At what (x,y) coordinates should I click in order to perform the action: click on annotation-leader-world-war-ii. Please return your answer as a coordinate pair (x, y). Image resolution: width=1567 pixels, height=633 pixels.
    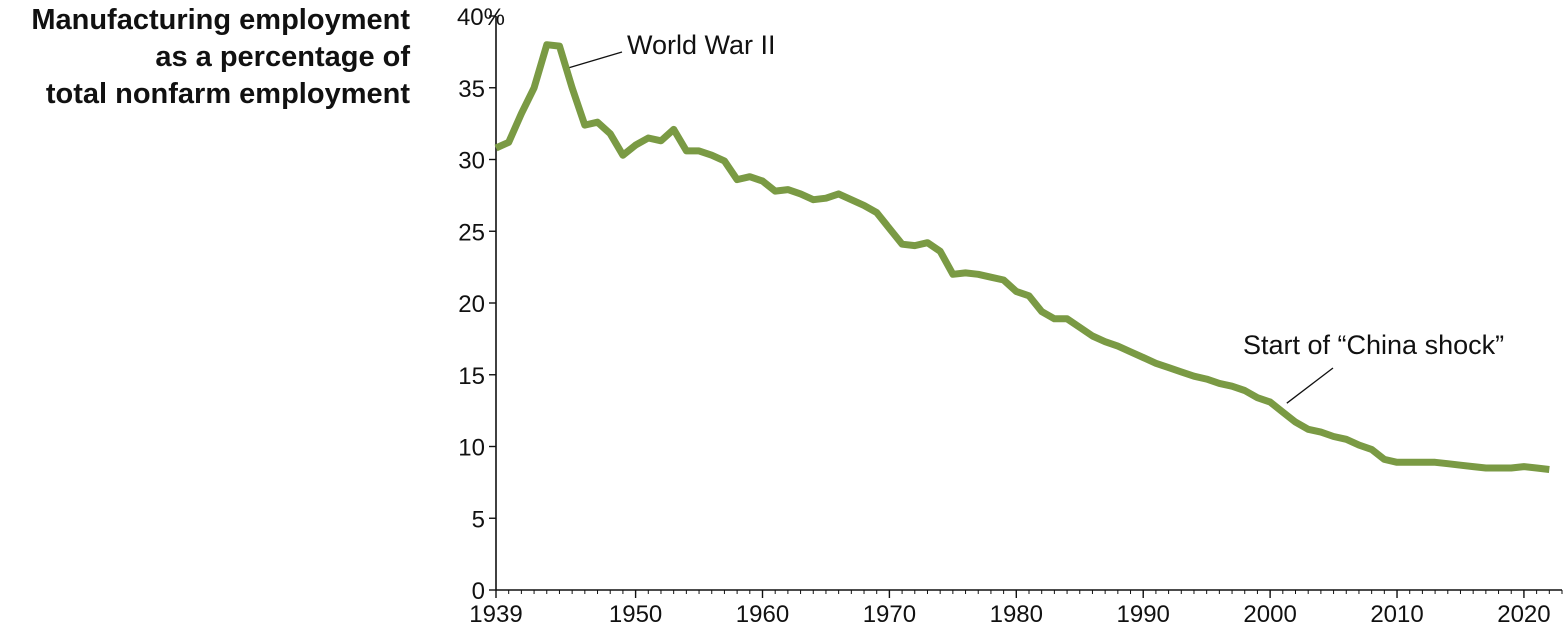
    Looking at the image, I should click on (593, 61).